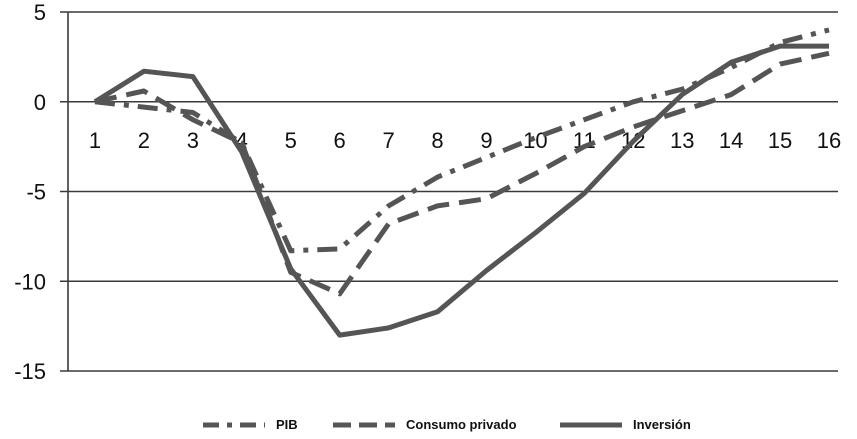  What do you see at coordinates (461, 424) in the screenshot?
I see `legend-label: Consumo privado` at bounding box center [461, 424].